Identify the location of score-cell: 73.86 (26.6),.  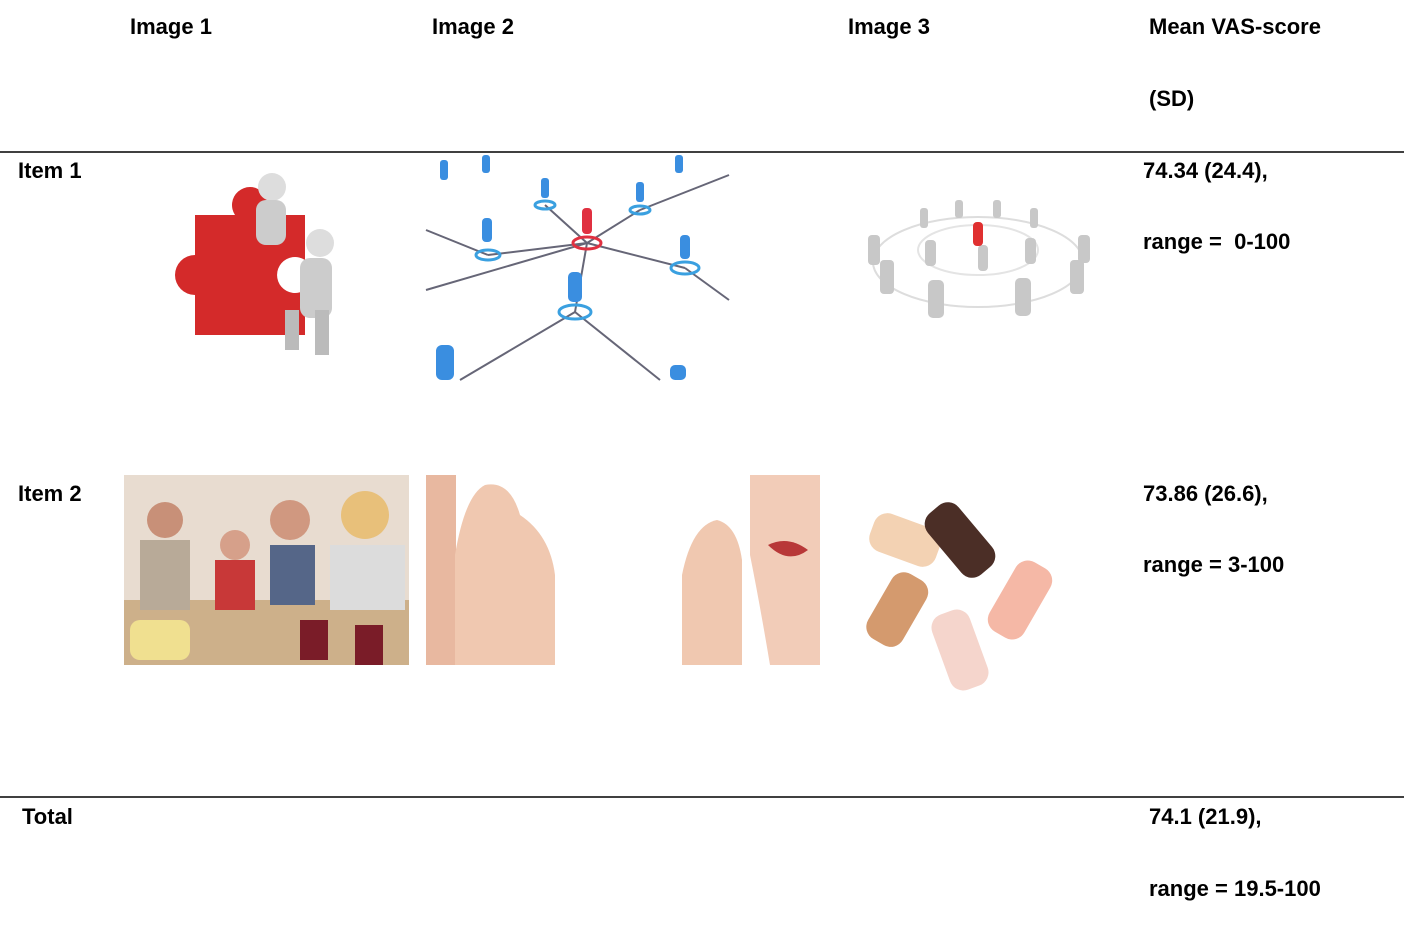
(1205, 493).